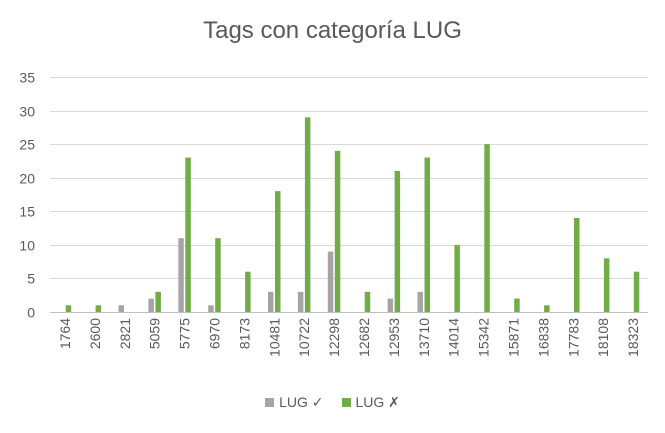 The image size is (665, 433). I want to click on legend-item-series-1: LUG ✓, so click(294, 402).